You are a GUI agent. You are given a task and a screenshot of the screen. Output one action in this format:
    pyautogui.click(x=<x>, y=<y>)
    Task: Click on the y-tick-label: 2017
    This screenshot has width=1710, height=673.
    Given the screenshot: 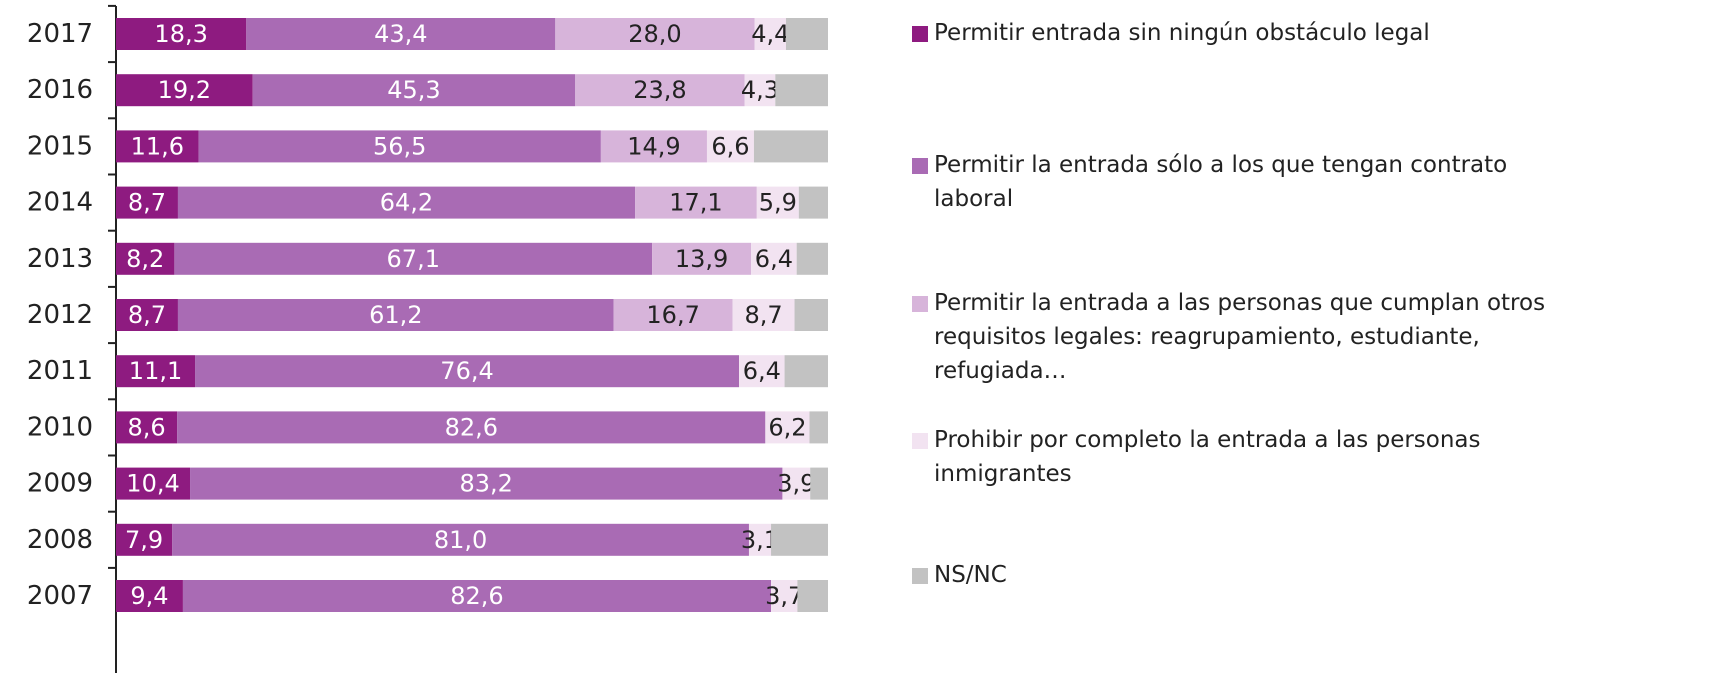 What is the action you would take?
    pyautogui.click(x=60, y=34)
    